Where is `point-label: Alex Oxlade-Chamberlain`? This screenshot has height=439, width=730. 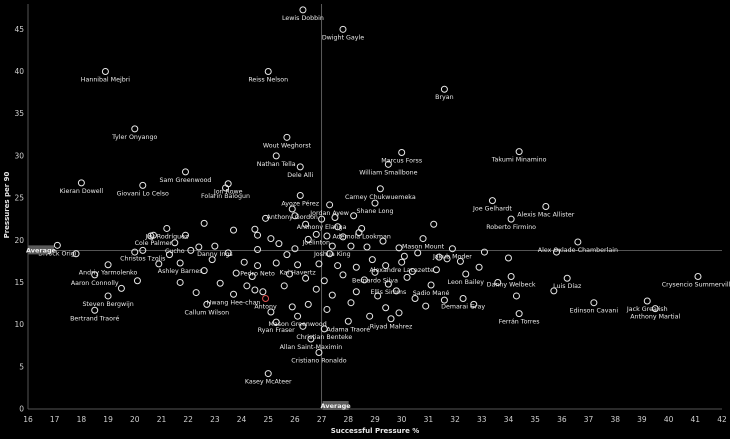
point-label: Alex Oxlade-Chamberlain is located at coordinates (578, 250).